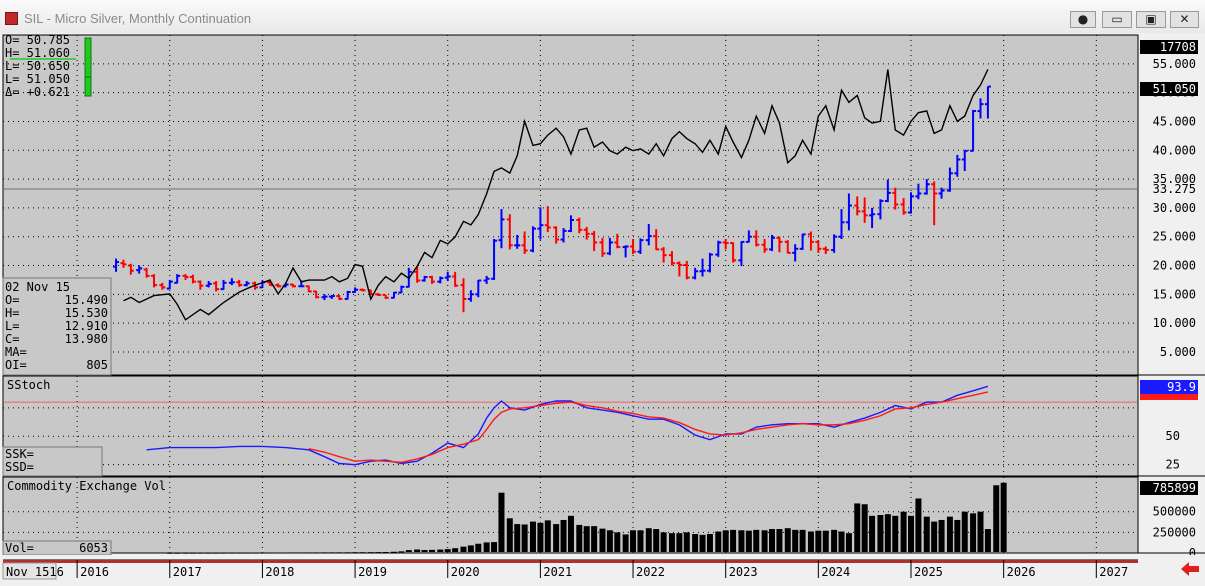  Describe the element at coordinates (86, 339) in the screenshot. I see `cursor-row-value: 13.980` at that location.